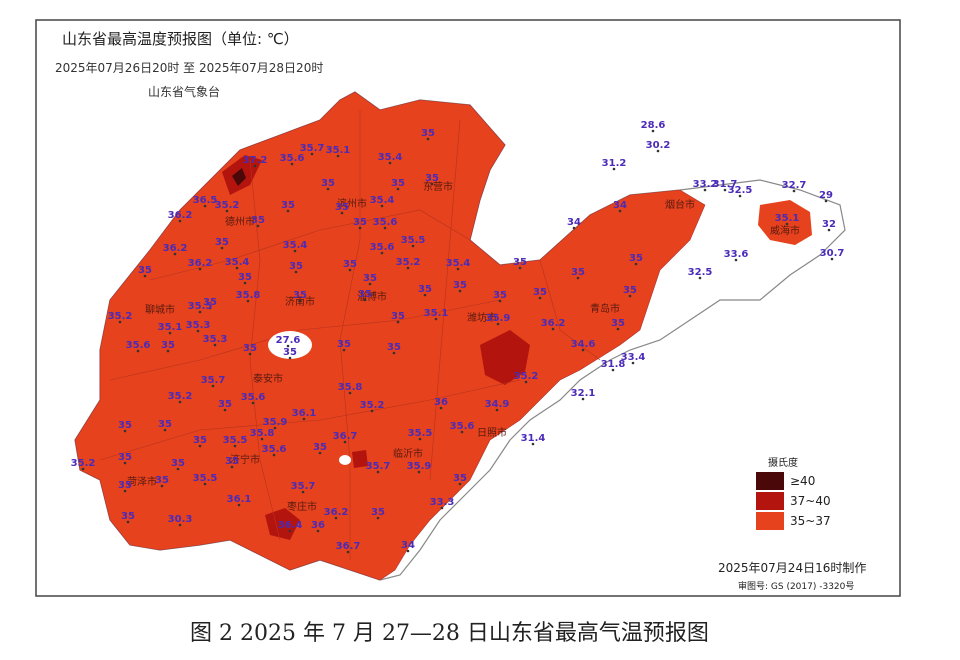 The height and width of the screenshot is (660, 960). Describe the element at coordinates (438, 186) in the screenshot. I see `city-name: 东营市` at that location.